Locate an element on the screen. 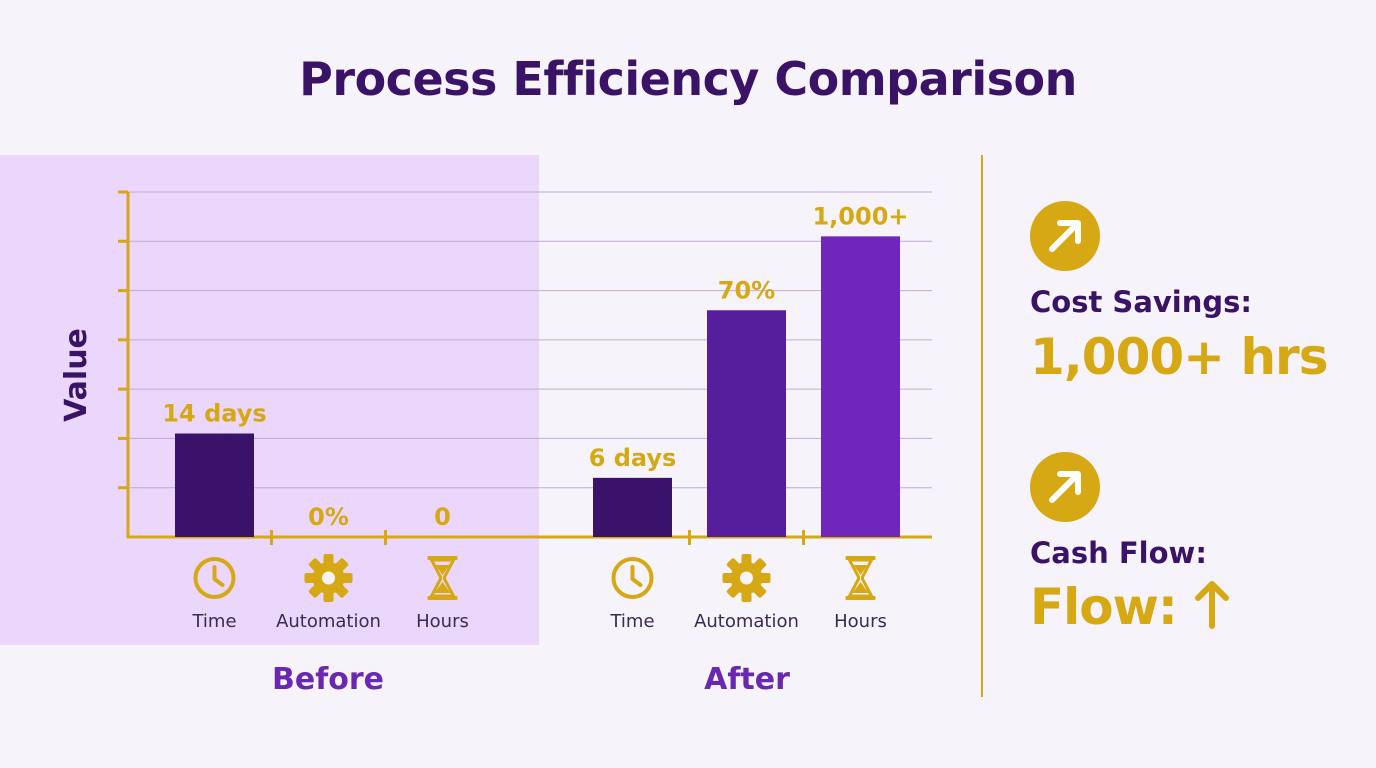 The width and height of the screenshot is (1376, 768). data-label: 70% is located at coordinates (746, 290).